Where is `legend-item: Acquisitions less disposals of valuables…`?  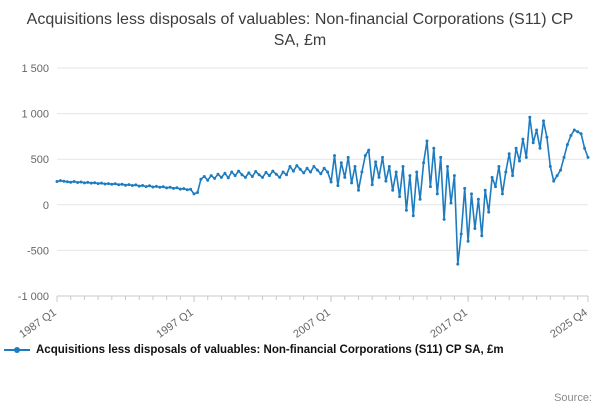 legend-item: Acquisitions less disposals of valuables… is located at coordinates (300, 350).